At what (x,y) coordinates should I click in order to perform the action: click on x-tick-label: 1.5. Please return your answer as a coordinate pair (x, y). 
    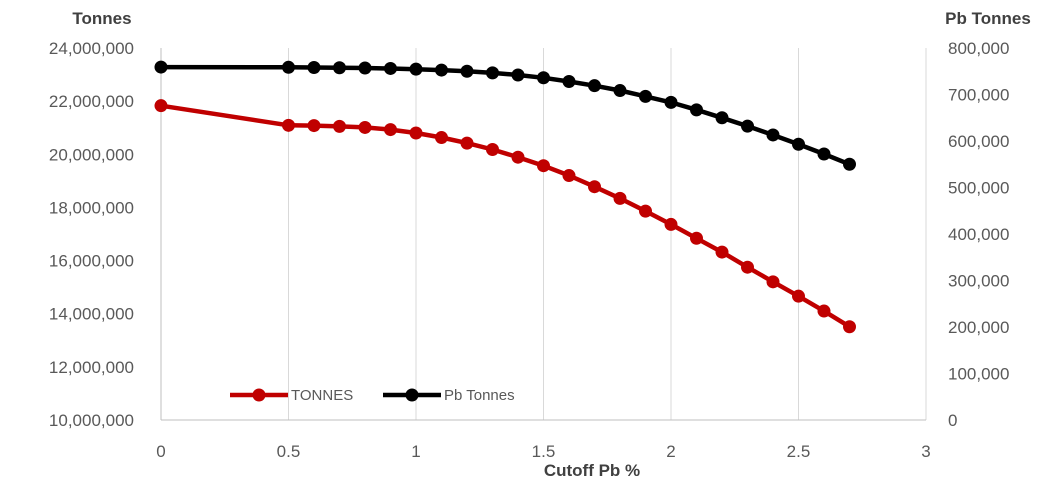
    Looking at the image, I should click on (544, 451).